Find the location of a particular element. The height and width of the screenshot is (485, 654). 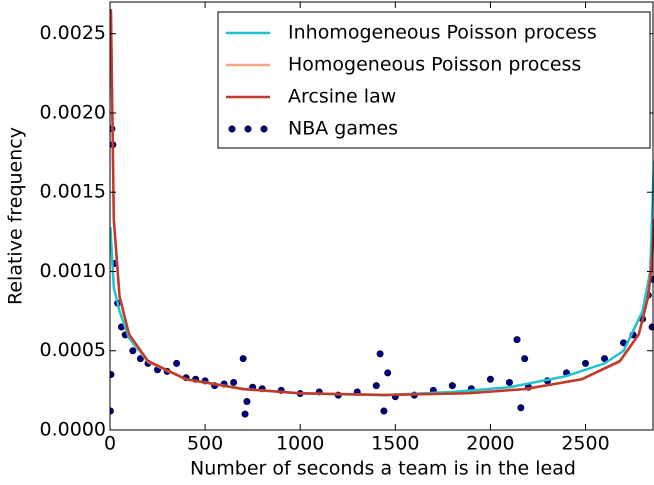

x-tick-label: 0 is located at coordinates (110, 444).